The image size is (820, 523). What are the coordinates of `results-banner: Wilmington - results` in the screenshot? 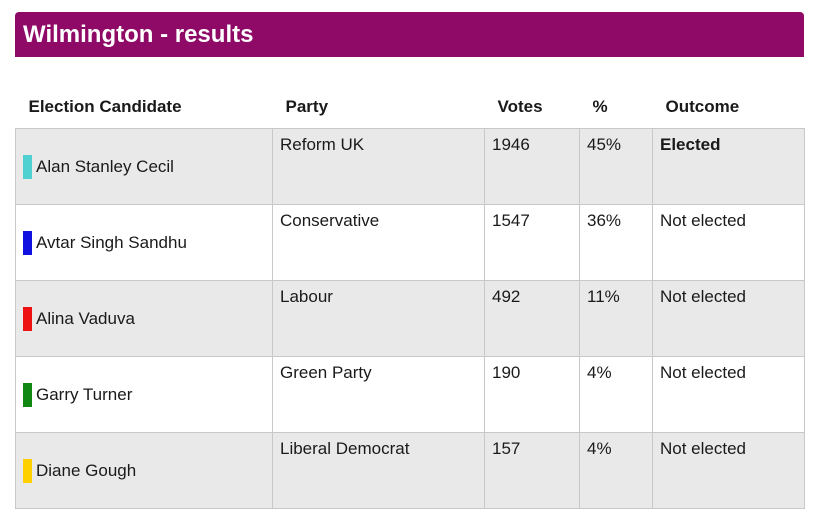 It's located at (409, 34).